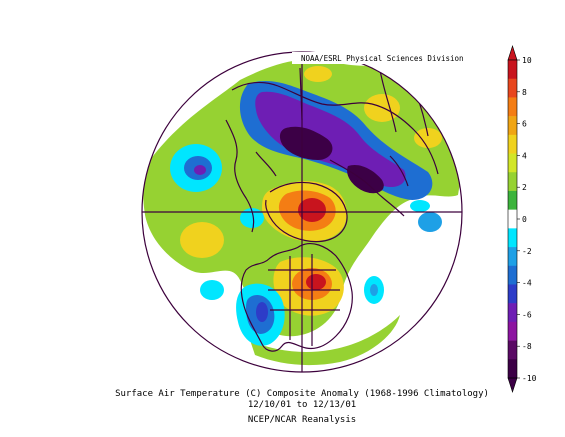  Describe the element at coordinates (524, 124) in the screenshot. I see `colorbar-tick-label: 6` at that location.